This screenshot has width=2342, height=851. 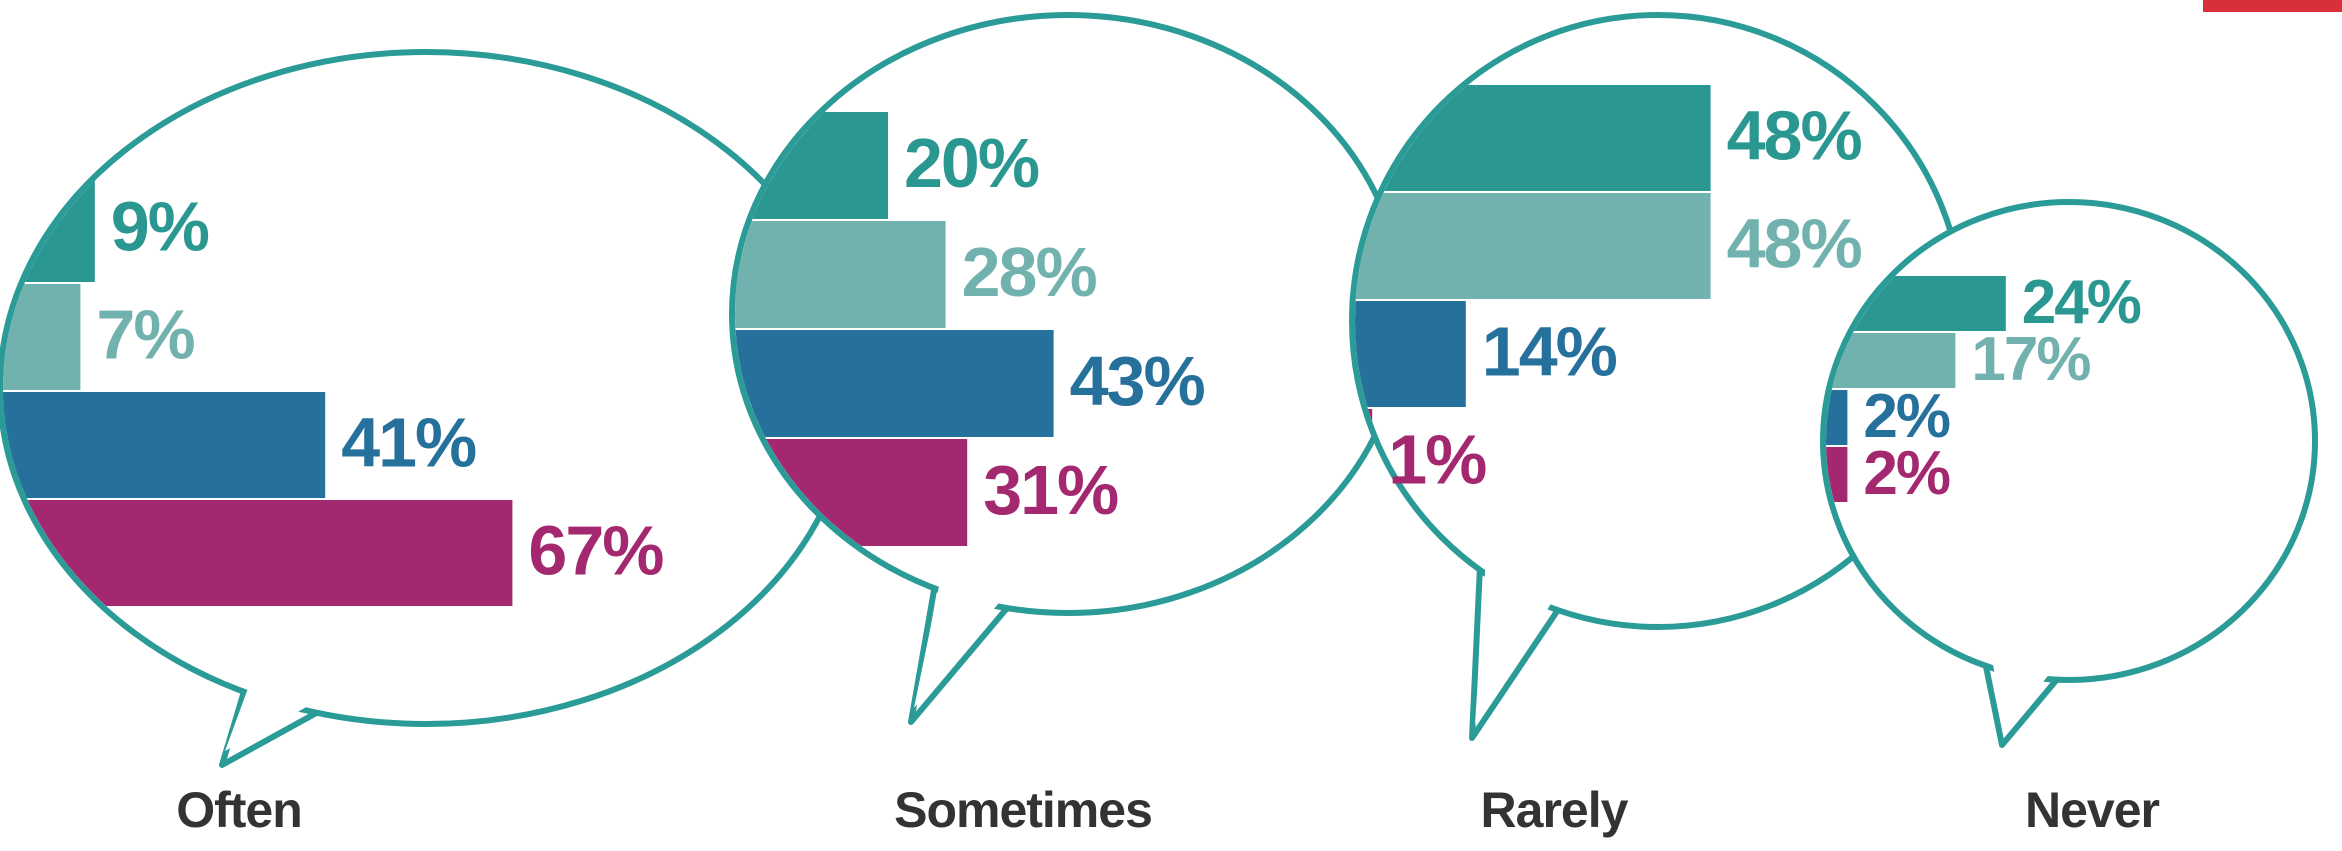 What do you see at coordinates (2272, 6) in the screenshot?
I see `corner-tab` at bounding box center [2272, 6].